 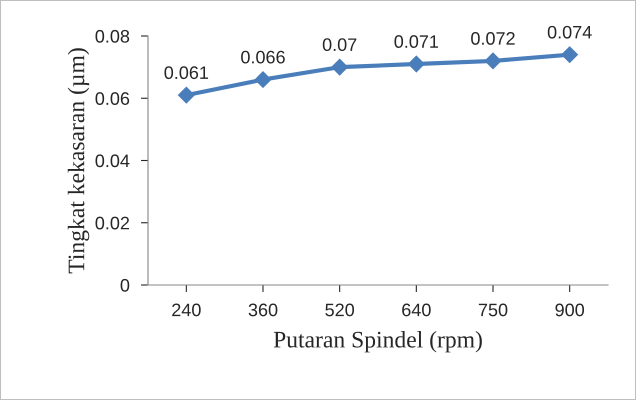 What do you see at coordinates (186, 73) in the screenshot?
I see `data-label: 0.061` at bounding box center [186, 73].